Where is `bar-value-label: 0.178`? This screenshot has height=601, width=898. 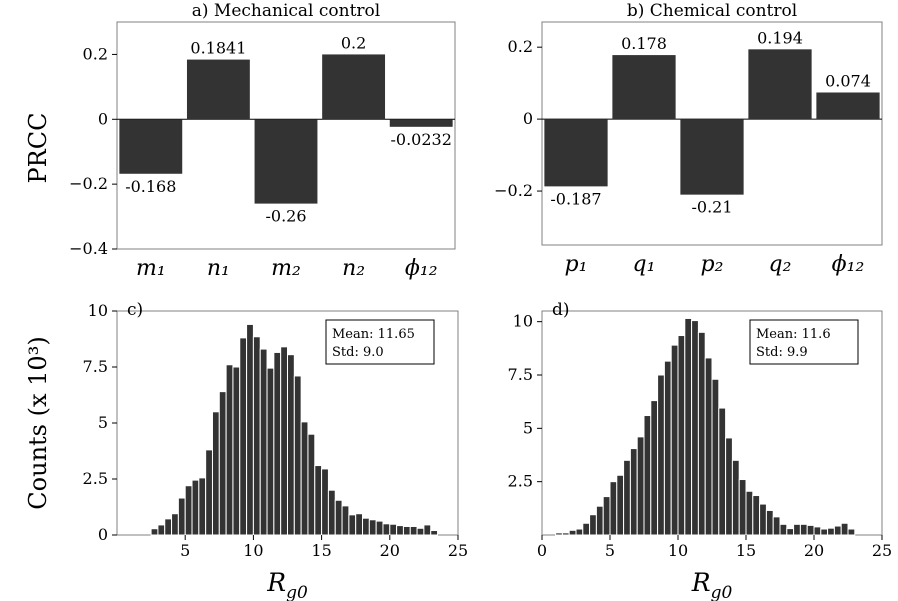 bar-value-label: 0.178 is located at coordinates (644, 43).